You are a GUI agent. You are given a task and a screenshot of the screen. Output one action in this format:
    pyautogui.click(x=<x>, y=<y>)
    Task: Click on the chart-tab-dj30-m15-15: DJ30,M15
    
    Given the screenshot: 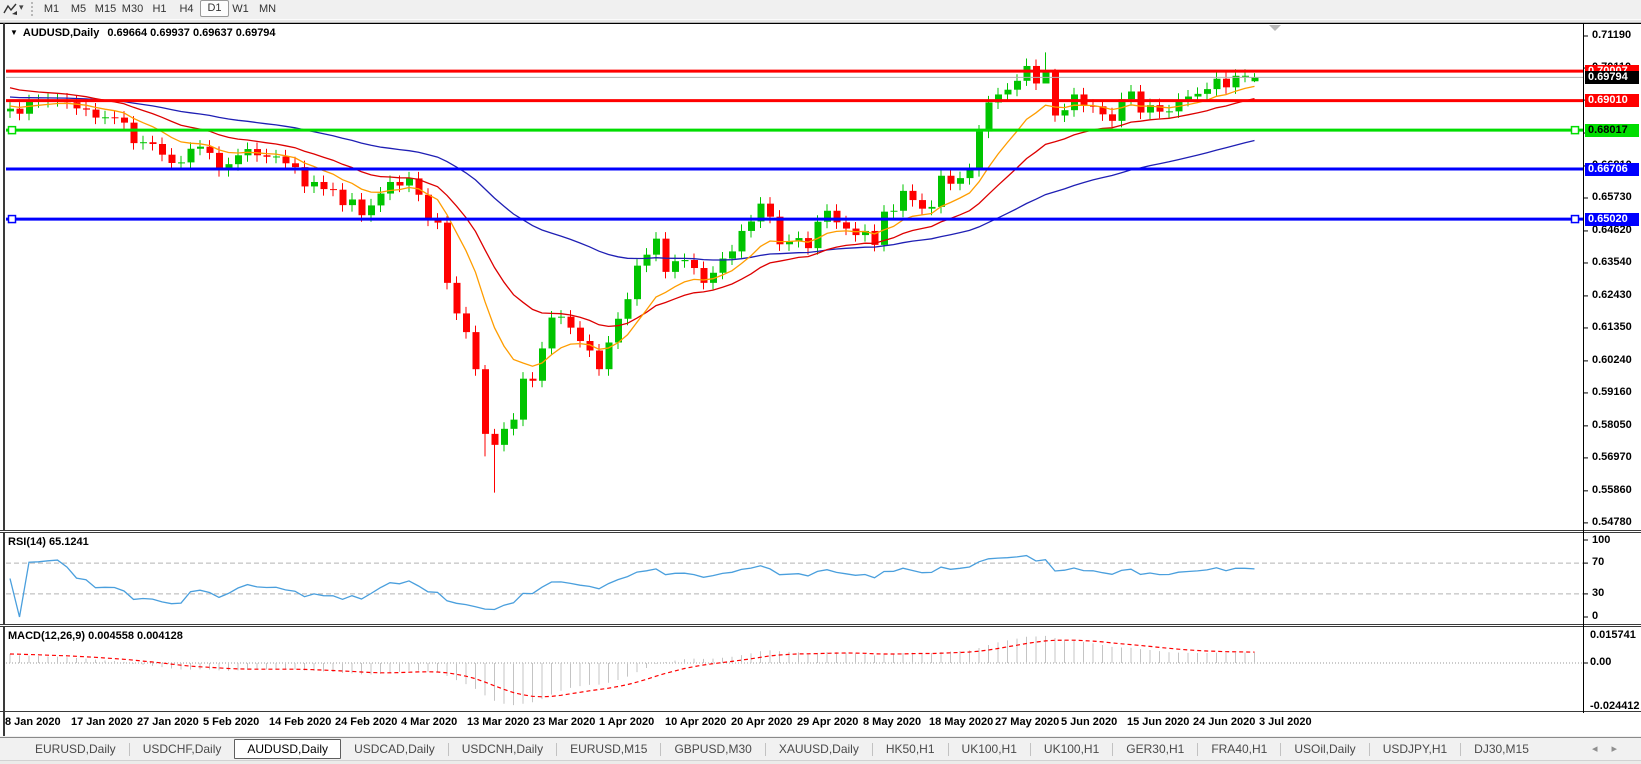 What is the action you would take?
    pyautogui.click(x=1501, y=749)
    